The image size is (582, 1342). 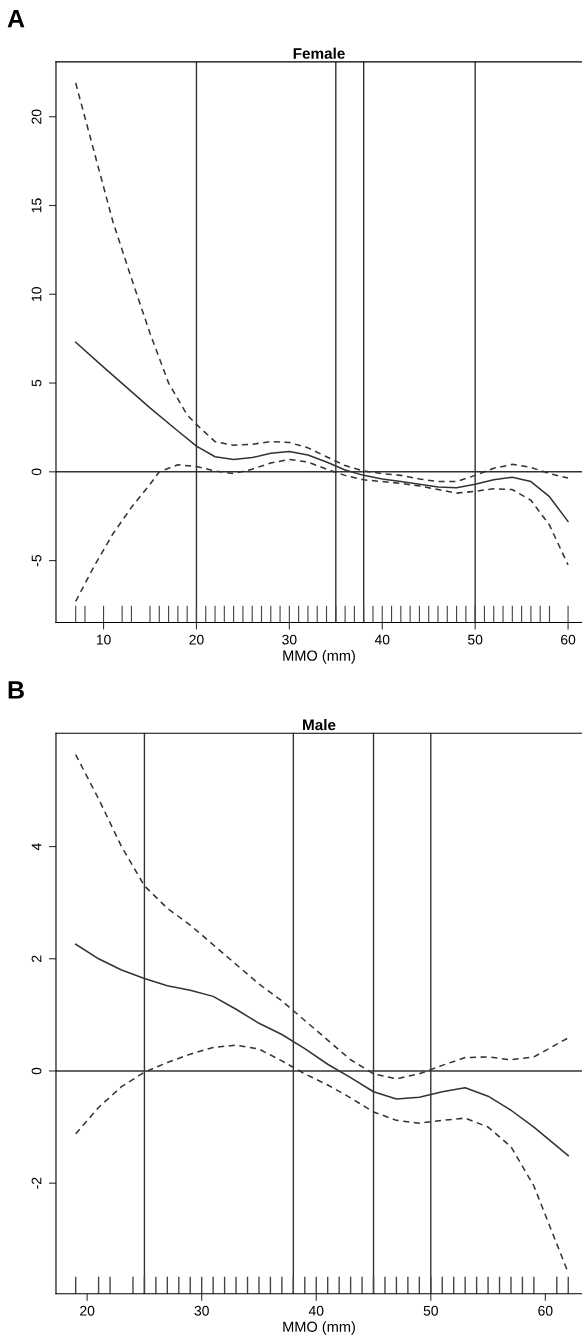 What do you see at coordinates (36, 116) in the screenshot?
I see `y-tick-label: 20` at bounding box center [36, 116].